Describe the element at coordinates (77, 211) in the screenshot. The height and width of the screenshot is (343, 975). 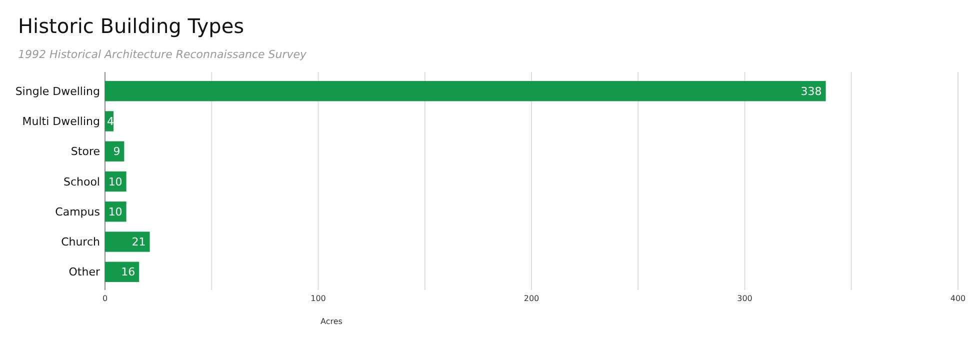
I see `y-tick-label: Campus` at that location.